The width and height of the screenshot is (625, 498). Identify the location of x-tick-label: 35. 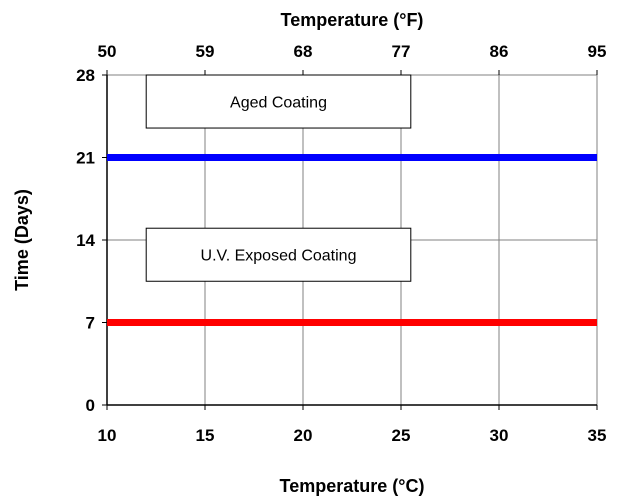
(597, 435).